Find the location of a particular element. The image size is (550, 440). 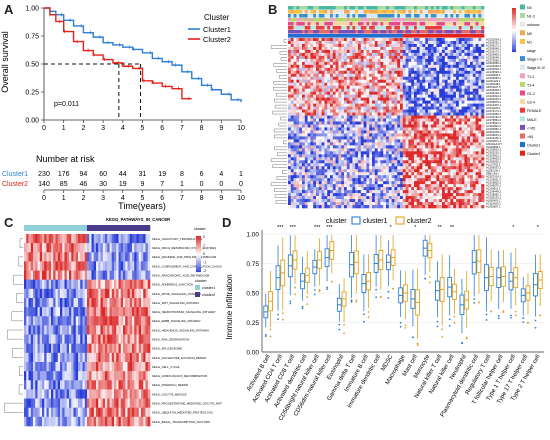

c-heat-cell is located at coordinates (106, 239).